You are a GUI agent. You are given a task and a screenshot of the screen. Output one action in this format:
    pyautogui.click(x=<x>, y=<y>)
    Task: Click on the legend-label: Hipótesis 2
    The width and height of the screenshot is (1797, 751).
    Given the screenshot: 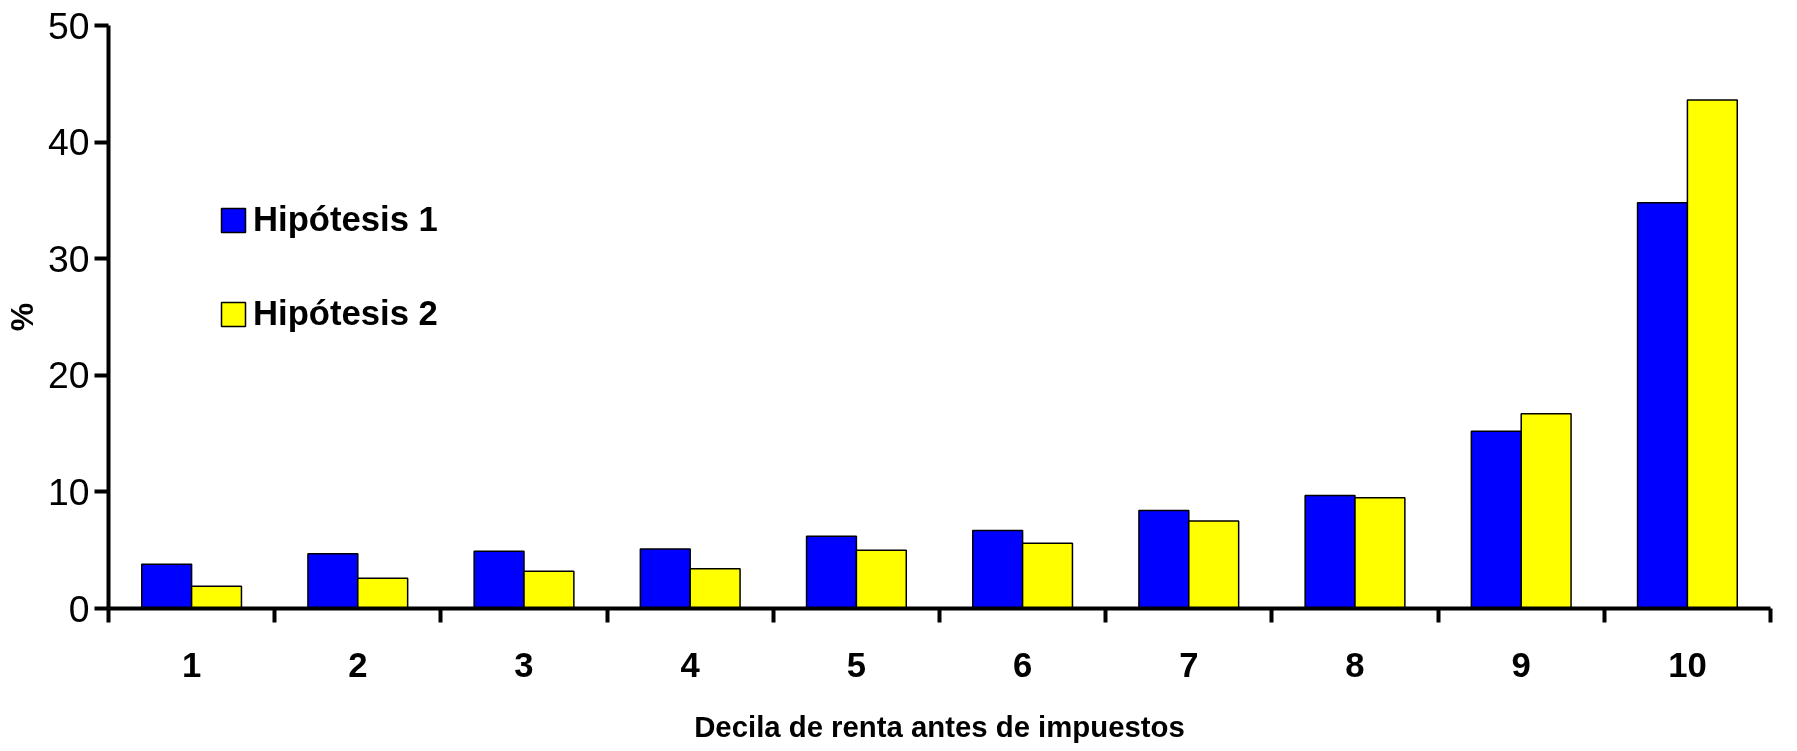 What is the action you would take?
    pyautogui.click(x=345, y=313)
    